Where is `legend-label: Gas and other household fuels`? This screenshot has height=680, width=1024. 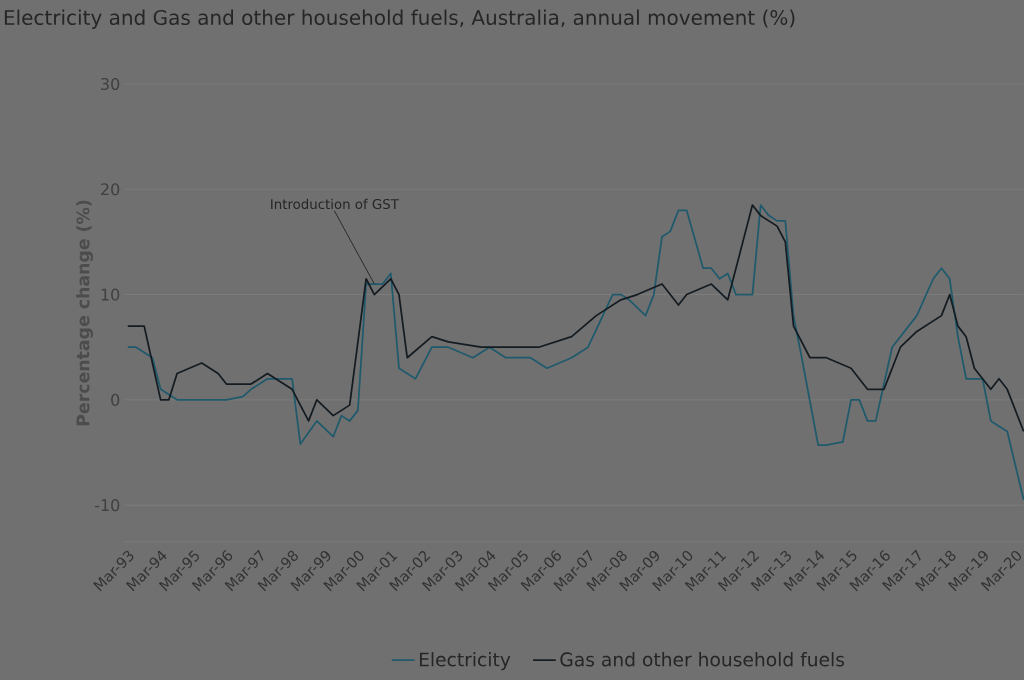
legend-label: Gas and other household fuels is located at coordinates (702, 659).